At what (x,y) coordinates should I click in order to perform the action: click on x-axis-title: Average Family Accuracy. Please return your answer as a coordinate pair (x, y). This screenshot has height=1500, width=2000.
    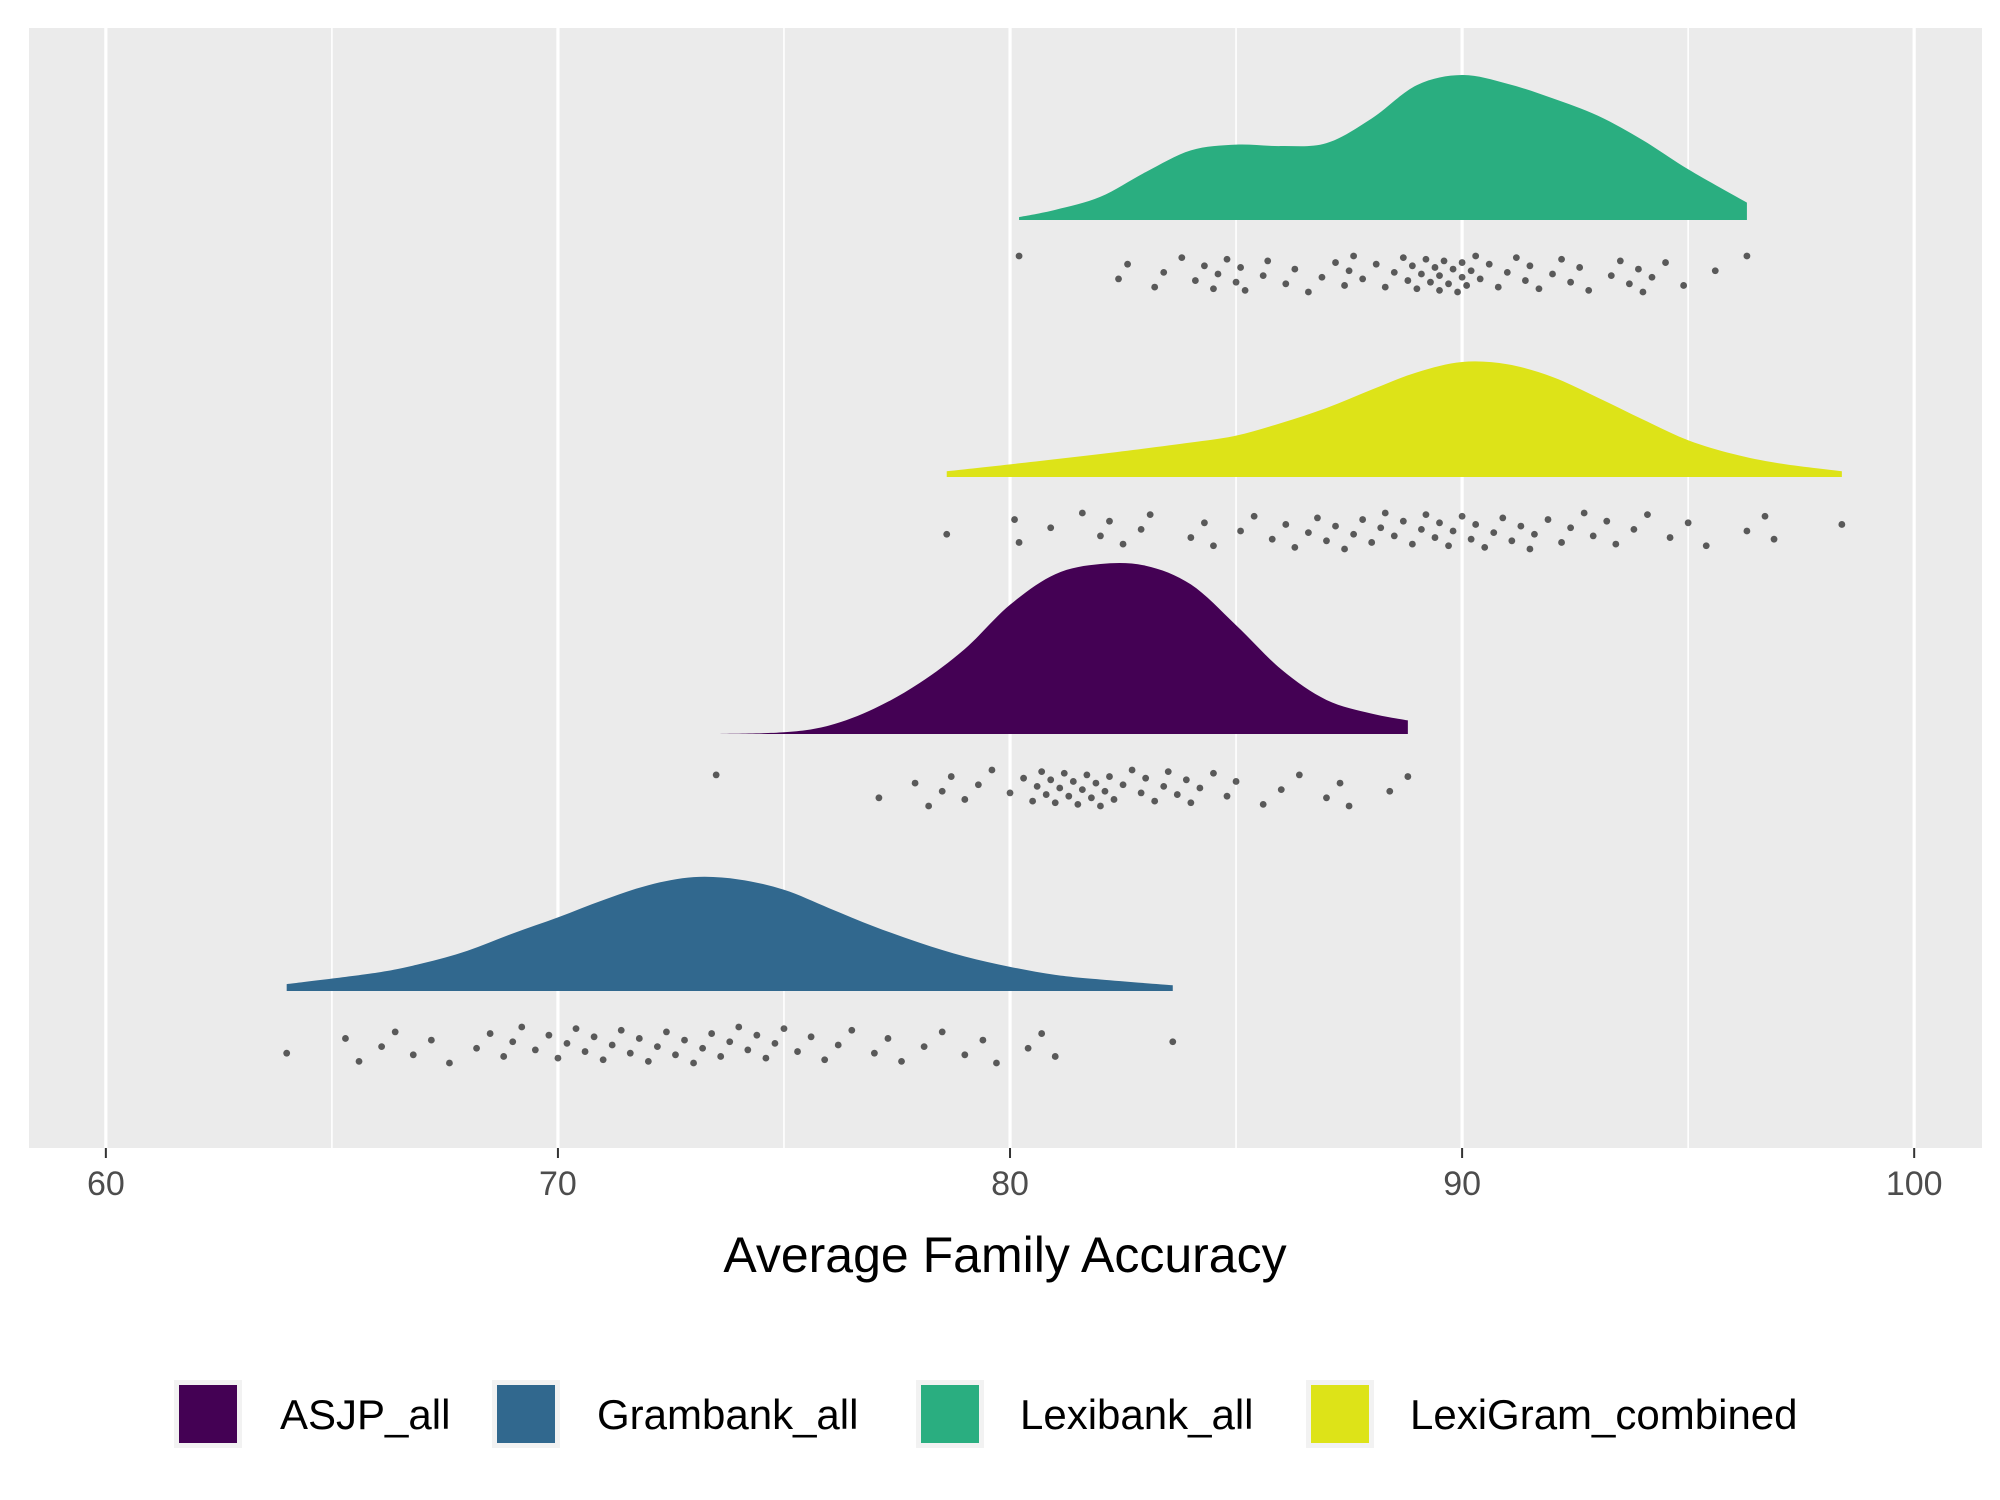
    Looking at the image, I should click on (1004, 1255).